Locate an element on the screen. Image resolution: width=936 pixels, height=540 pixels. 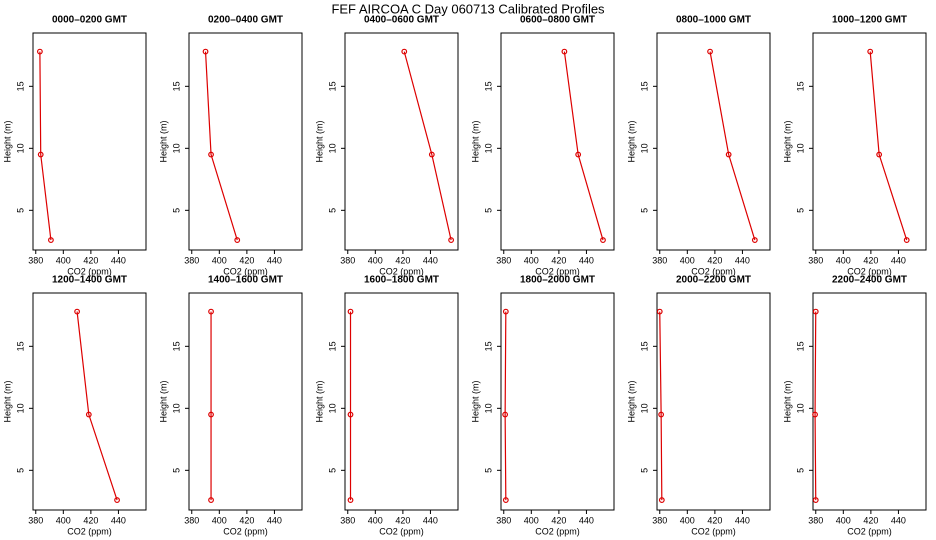
panel-title: 0800–1000 GMT is located at coordinates (713, 20).